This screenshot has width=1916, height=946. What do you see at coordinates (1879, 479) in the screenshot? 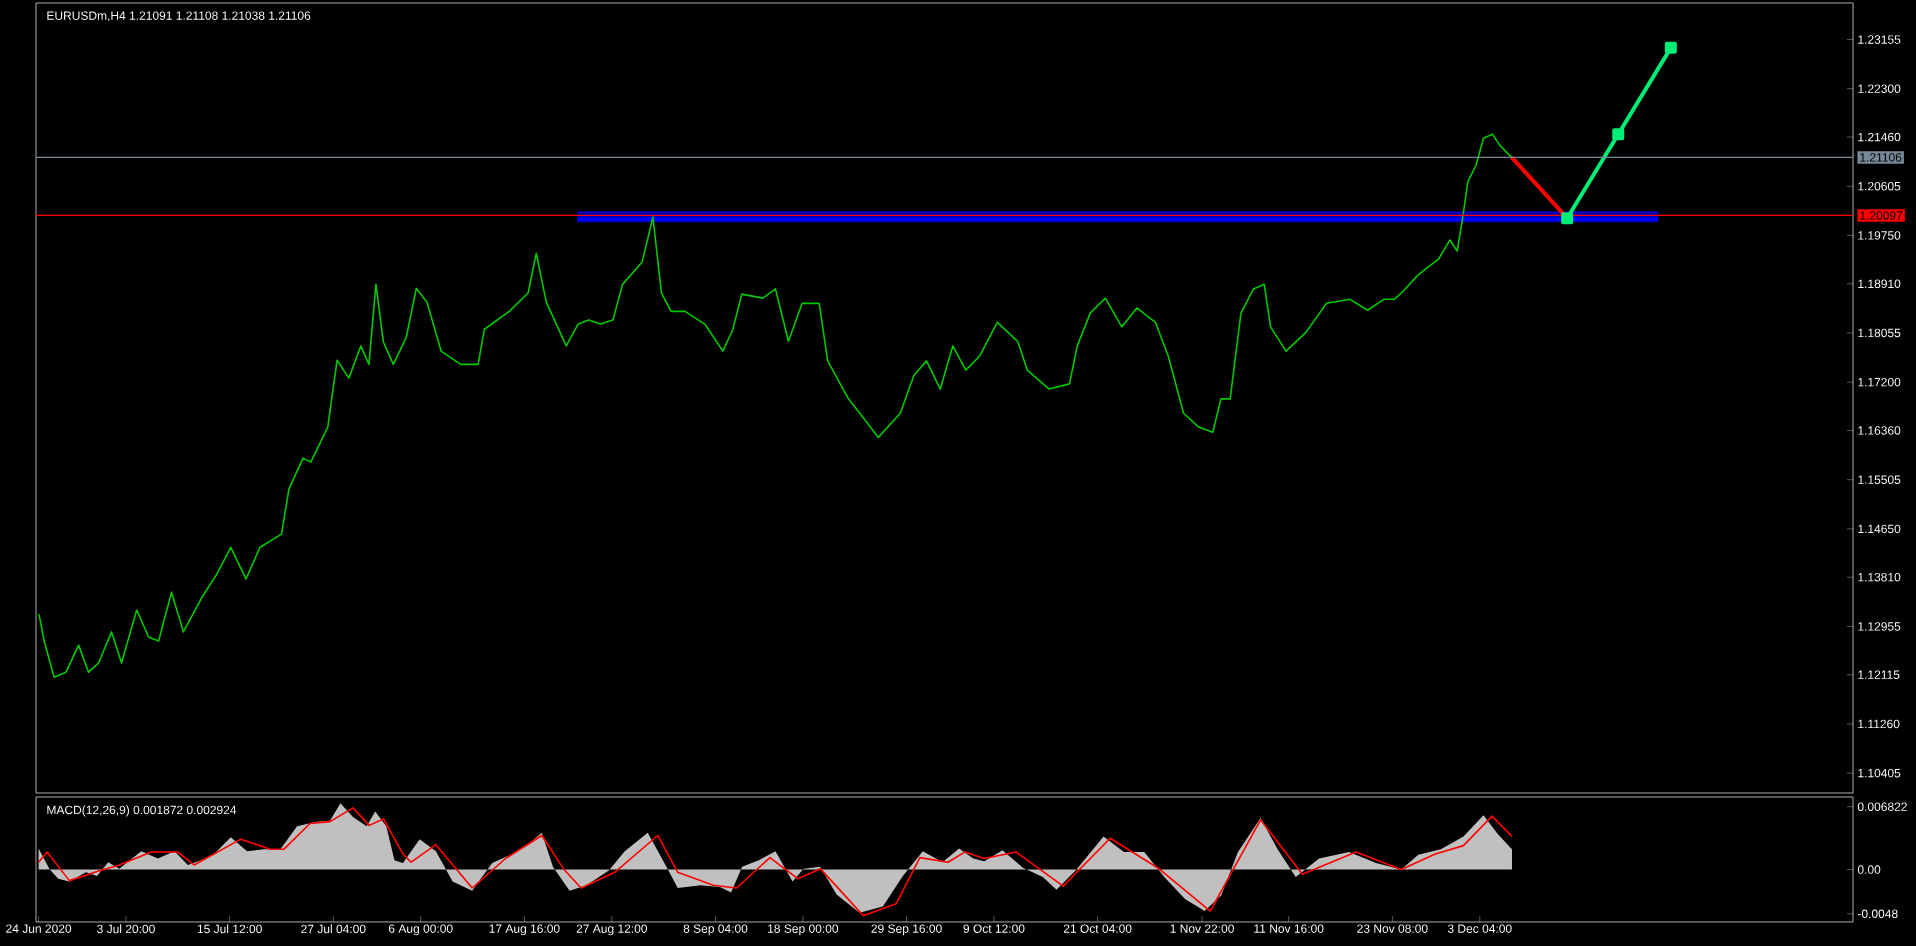
I see `y-tick-label: 1.15505` at bounding box center [1879, 479].